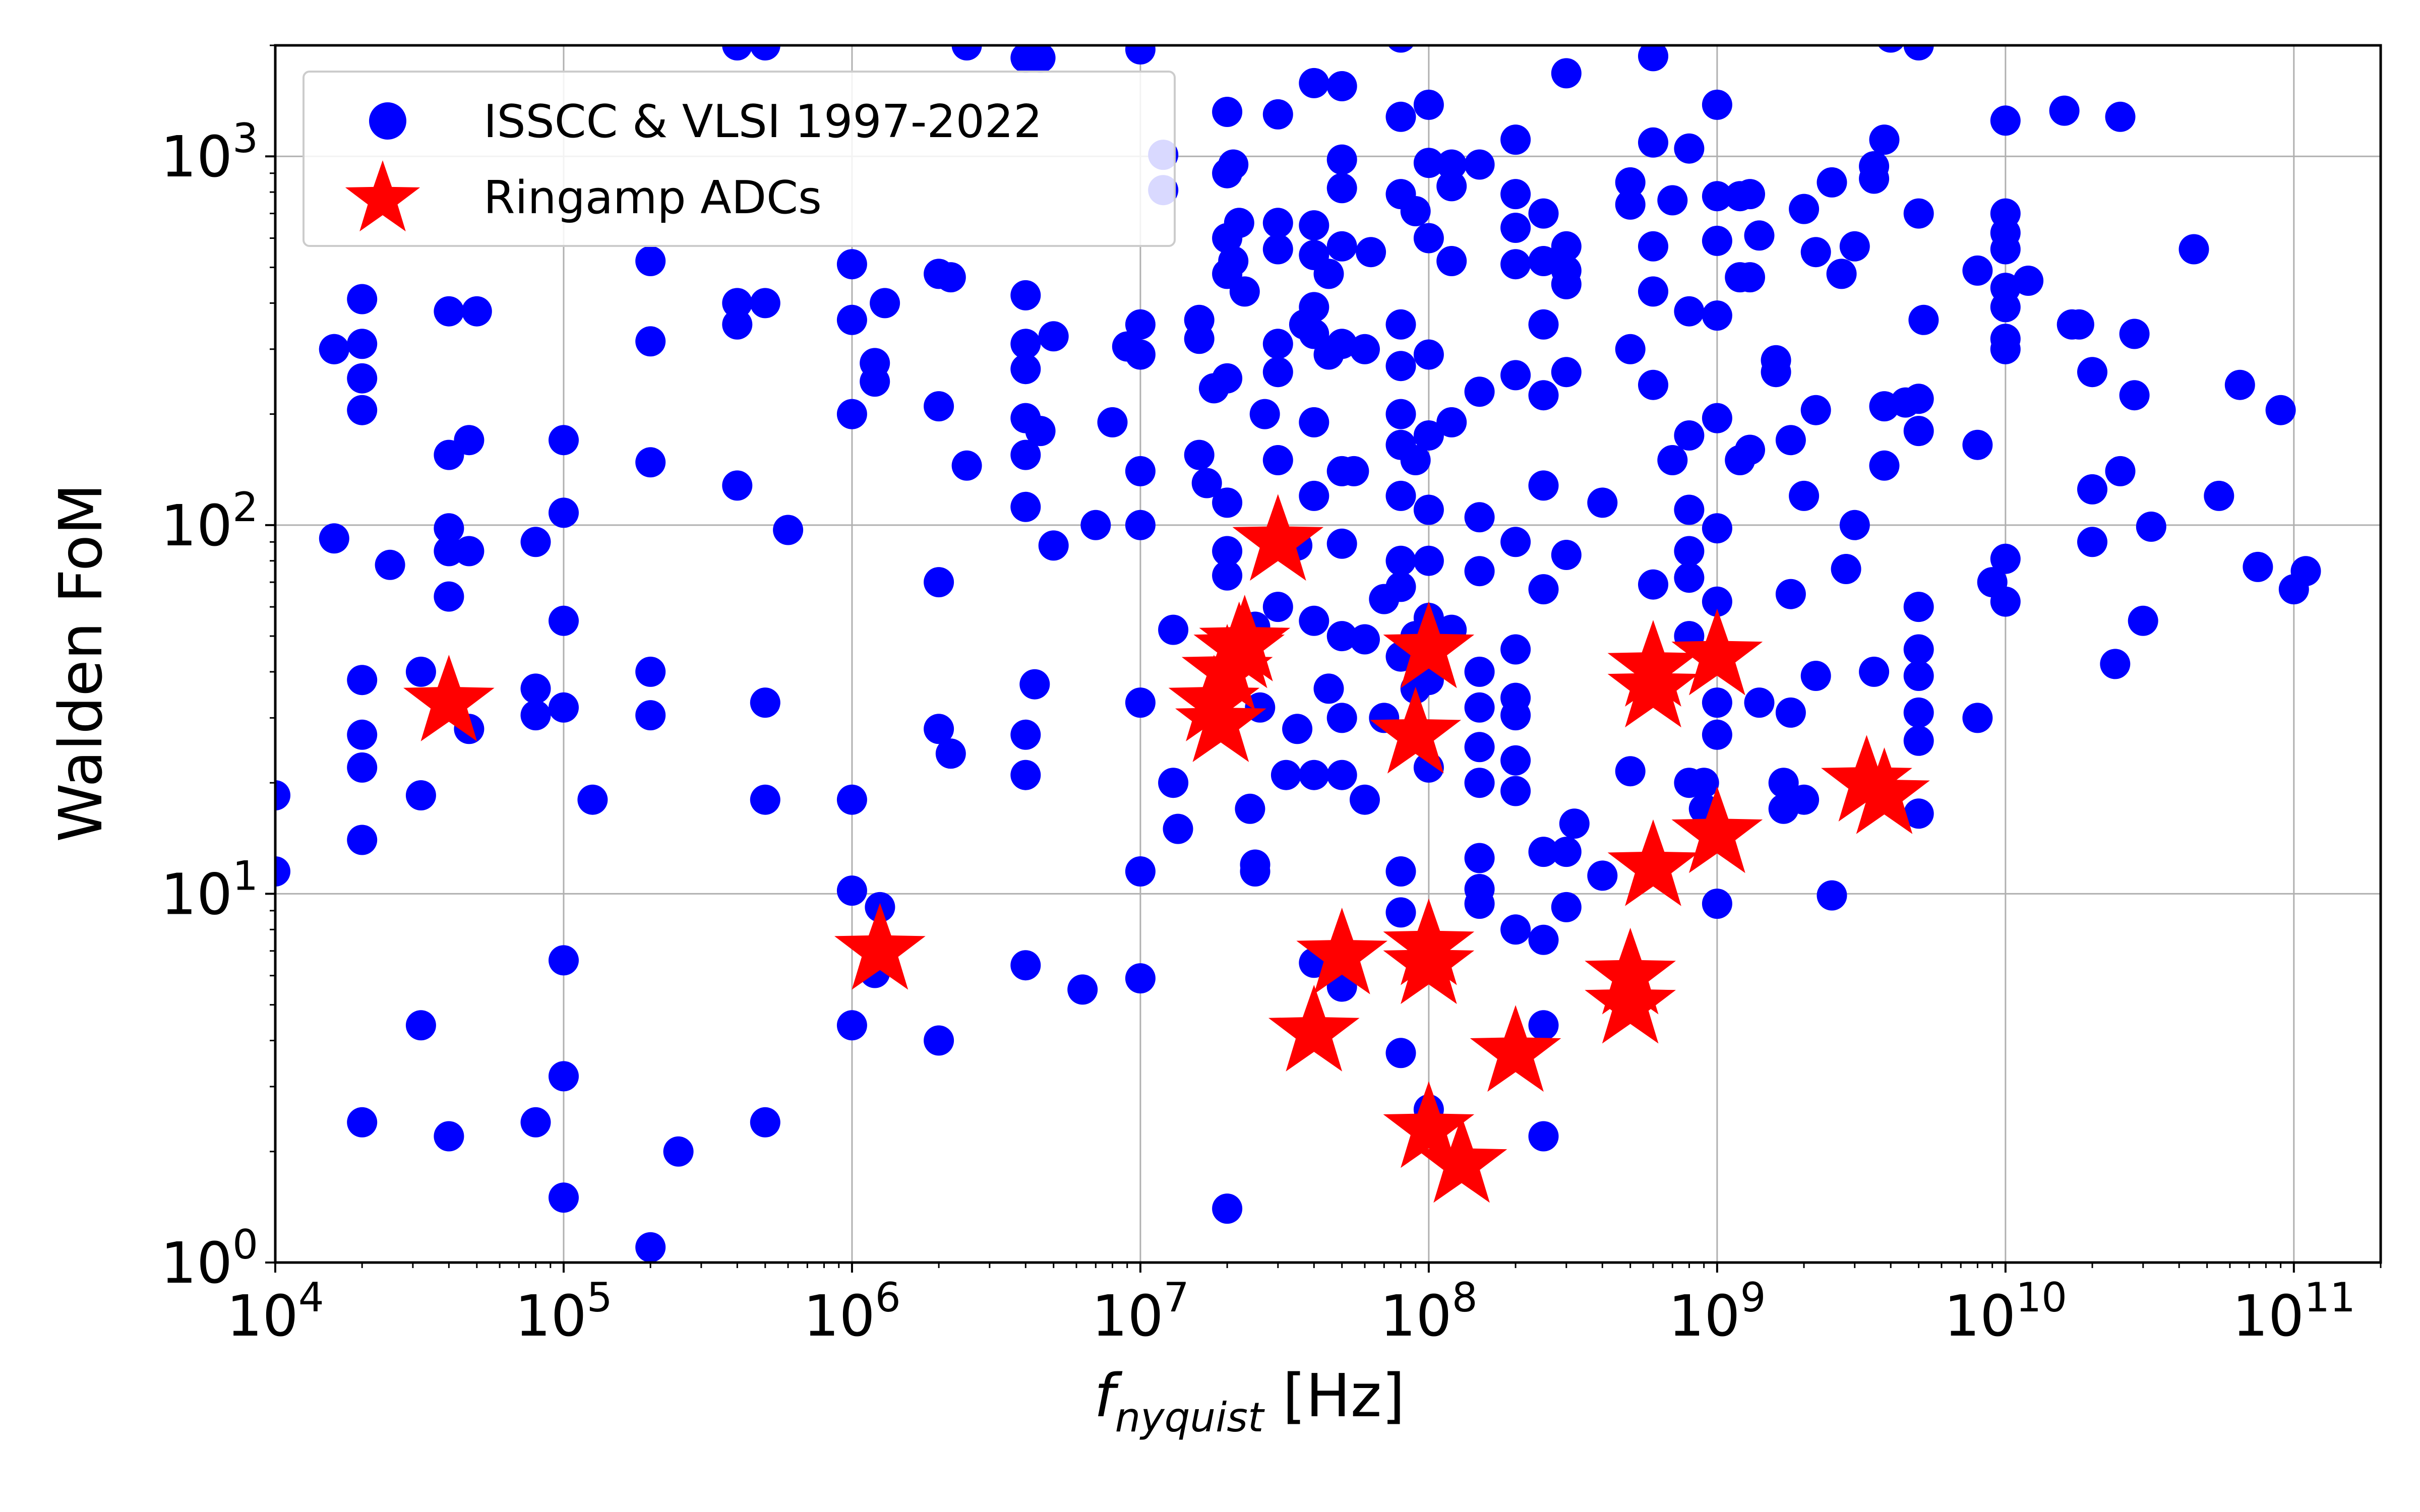  Describe the element at coordinates (1189, 1417) in the screenshot. I see `x-axis-label-subscript: nyquist` at that location.